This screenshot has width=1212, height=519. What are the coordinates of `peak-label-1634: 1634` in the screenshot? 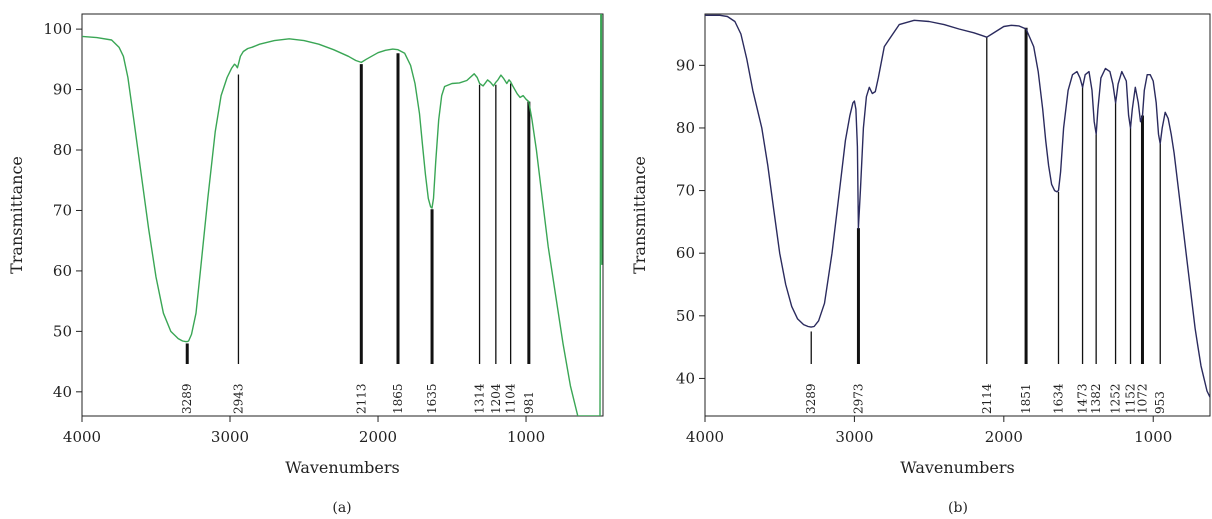 It's located at (1059, 398).